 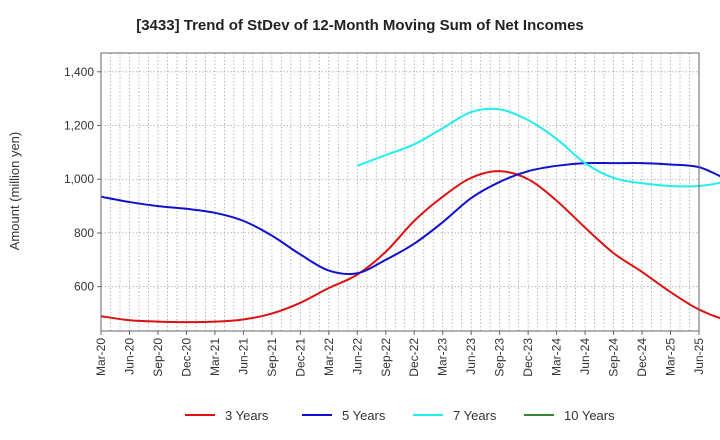 What do you see at coordinates (585, 356) in the screenshot?
I see `x-tick-label: Jun-24` at bounding box center [585, 356].